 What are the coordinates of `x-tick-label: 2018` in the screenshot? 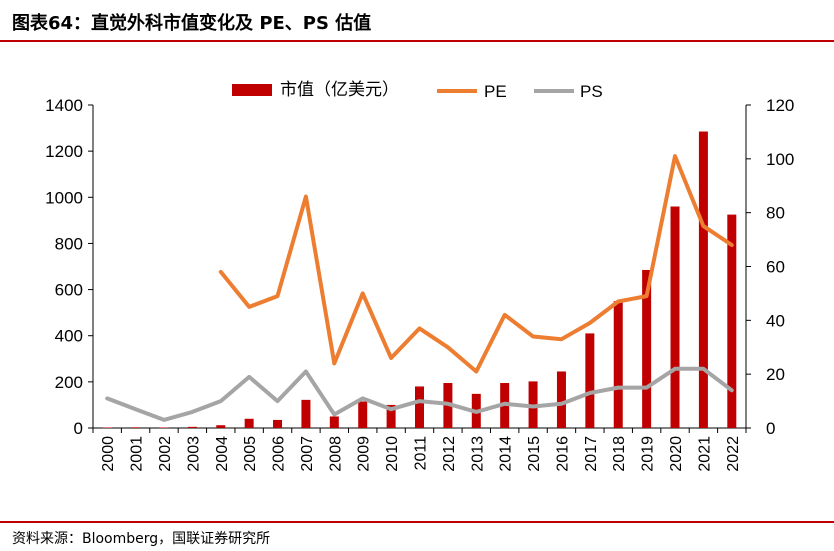 It's located at (619, 454).